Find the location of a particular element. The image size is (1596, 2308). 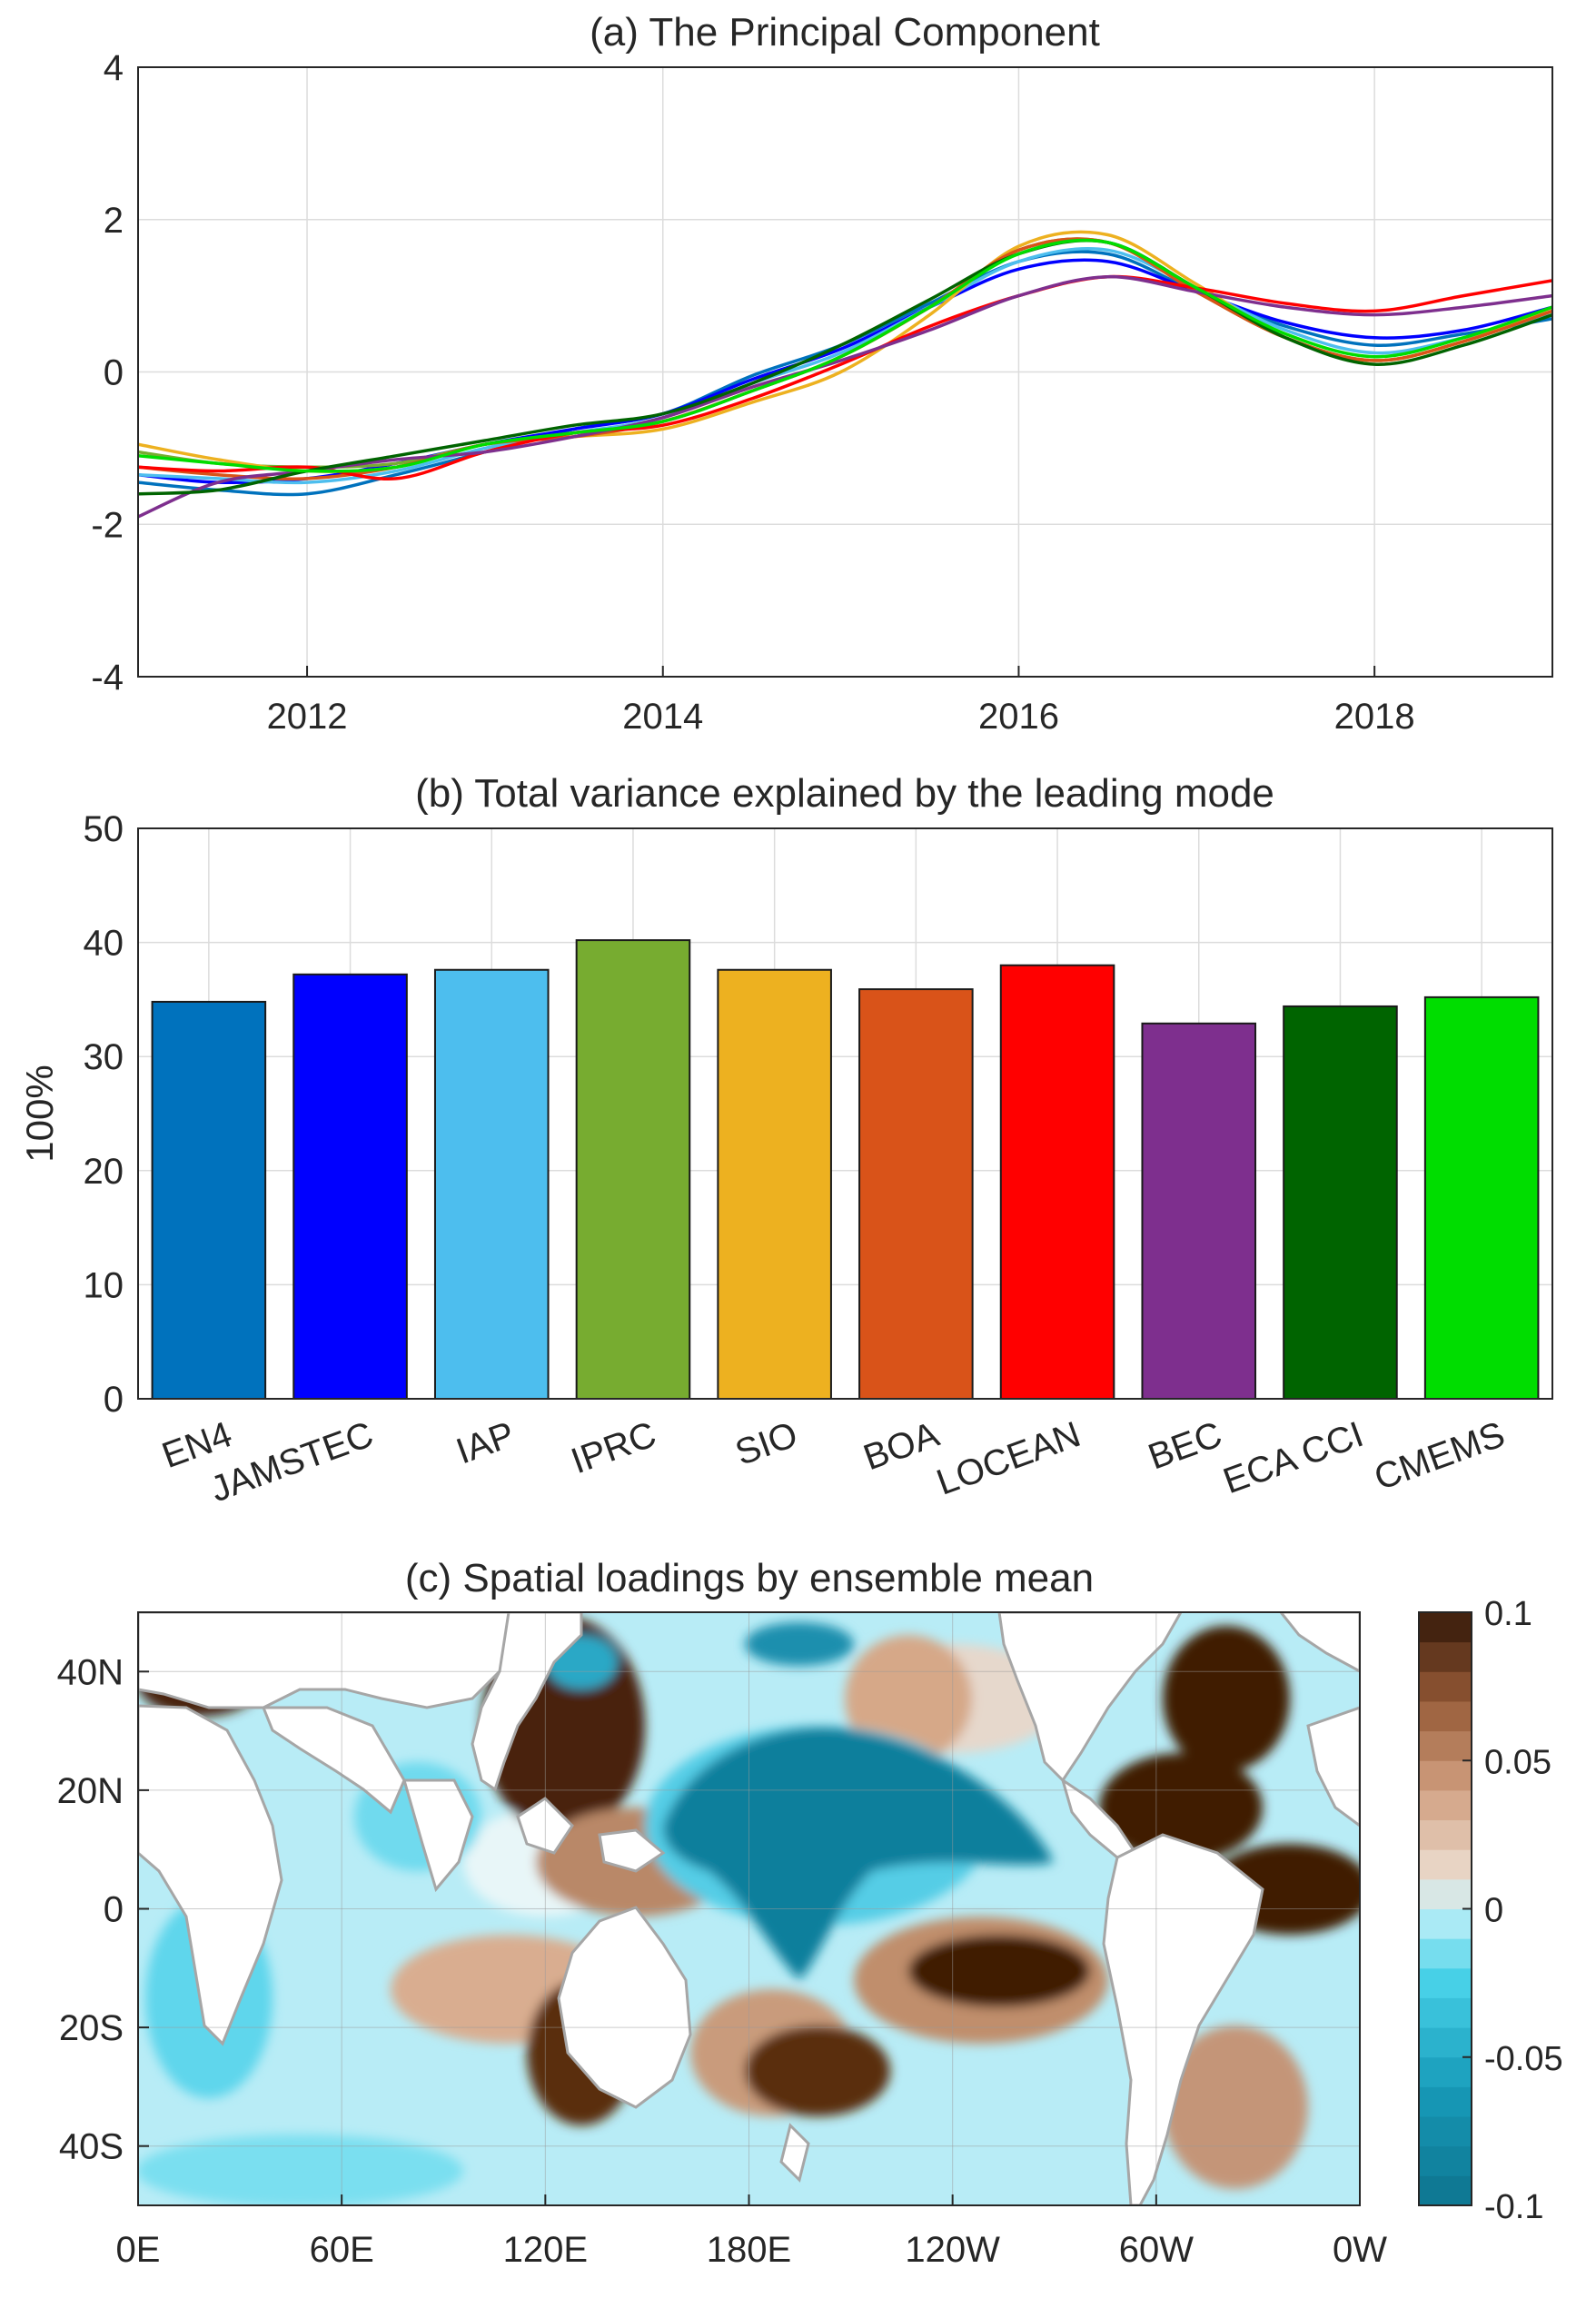

panel-b-x-tick-label: SIO is located at coordinates (766, 1443).